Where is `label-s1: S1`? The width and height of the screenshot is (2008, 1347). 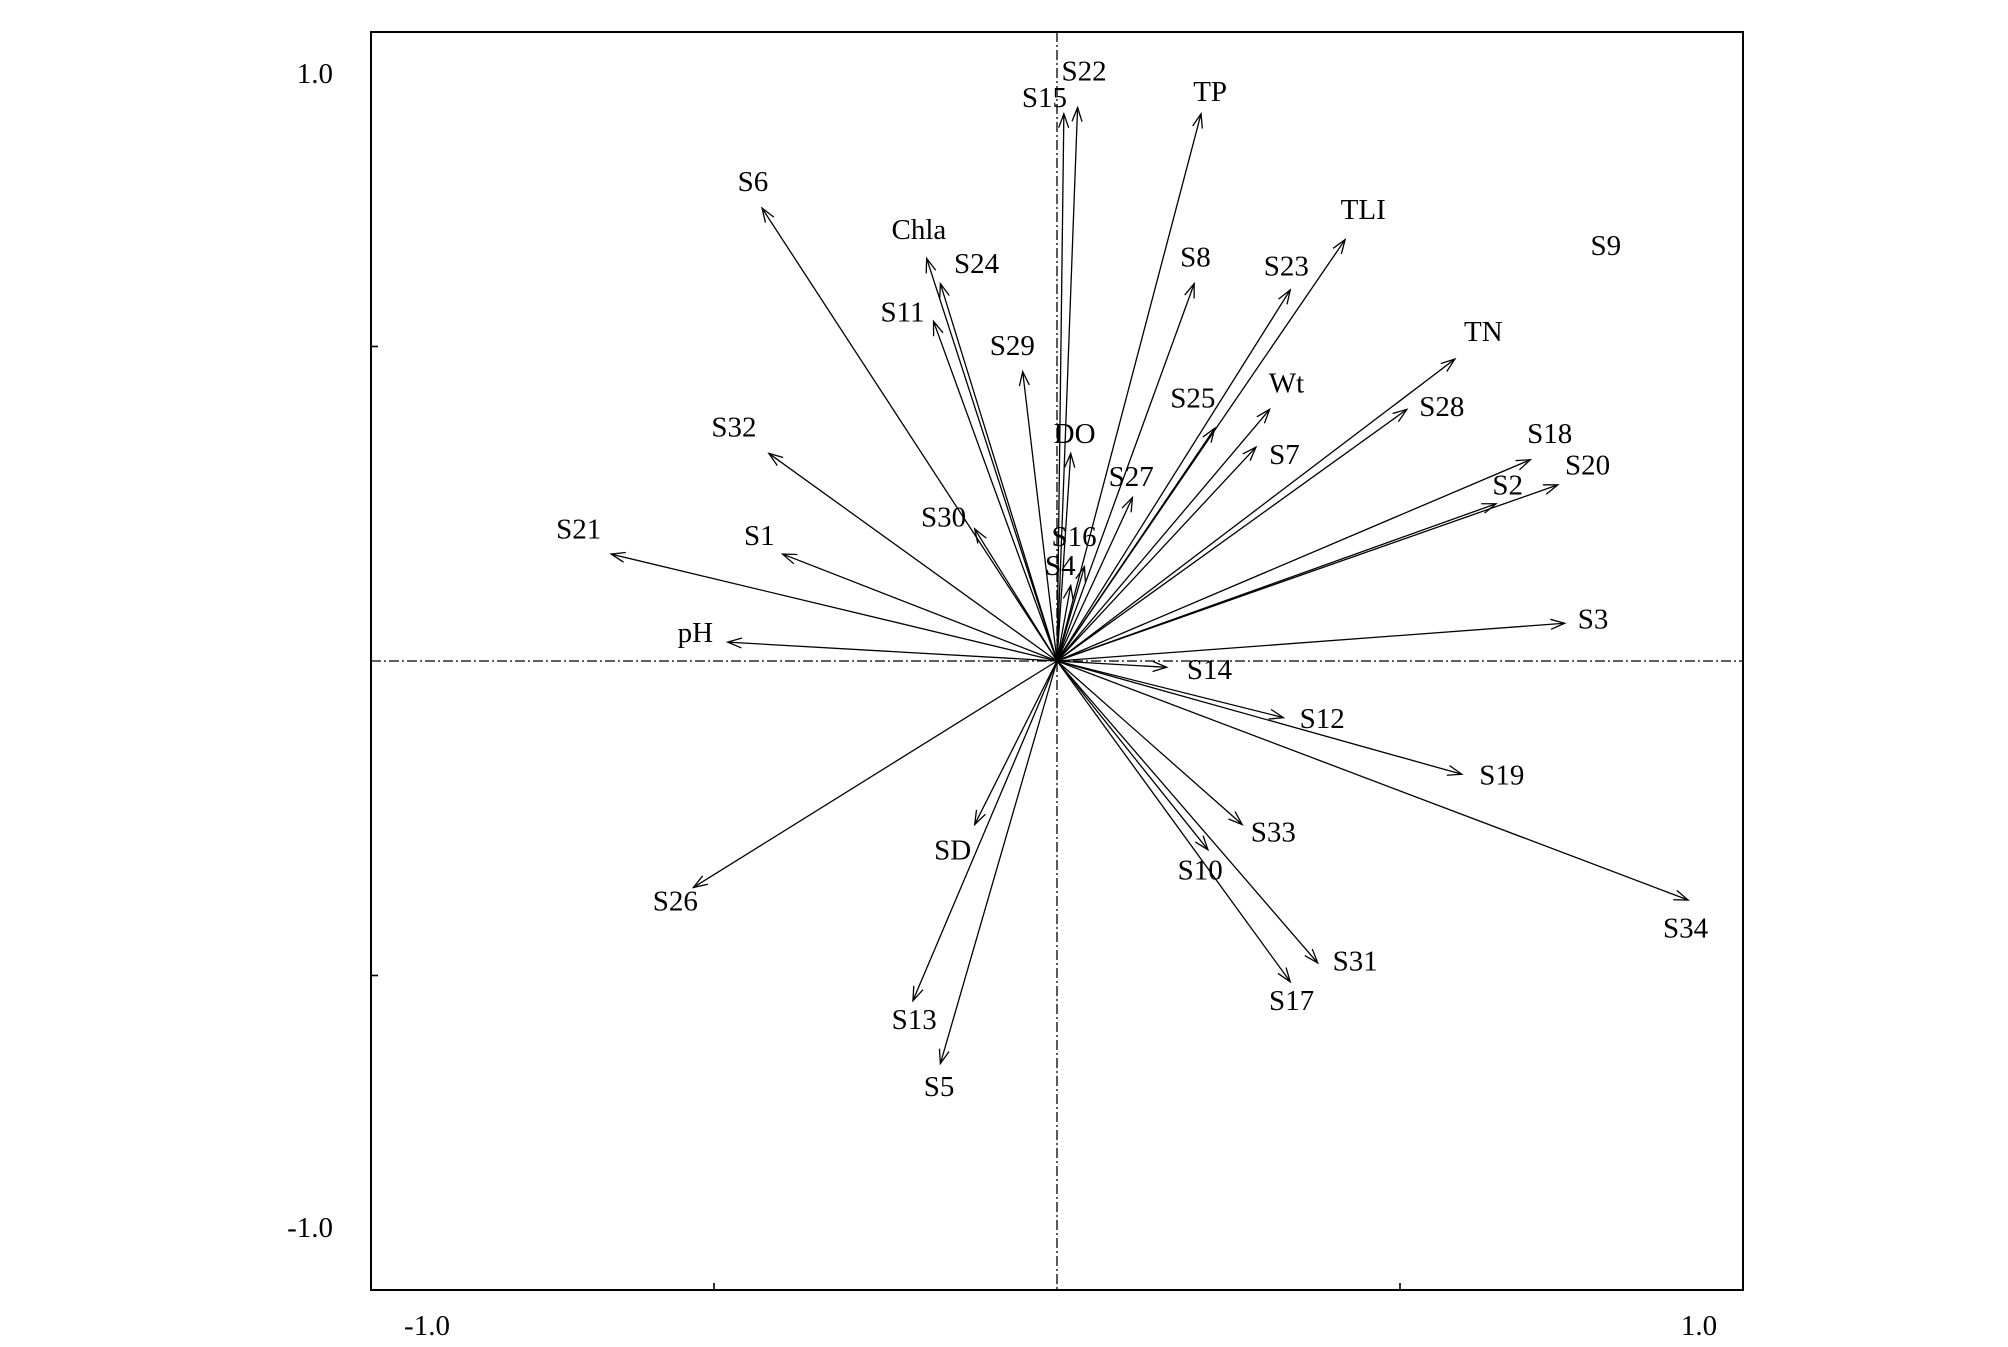 label-s1: S1 is located at coordinates (759, 536).